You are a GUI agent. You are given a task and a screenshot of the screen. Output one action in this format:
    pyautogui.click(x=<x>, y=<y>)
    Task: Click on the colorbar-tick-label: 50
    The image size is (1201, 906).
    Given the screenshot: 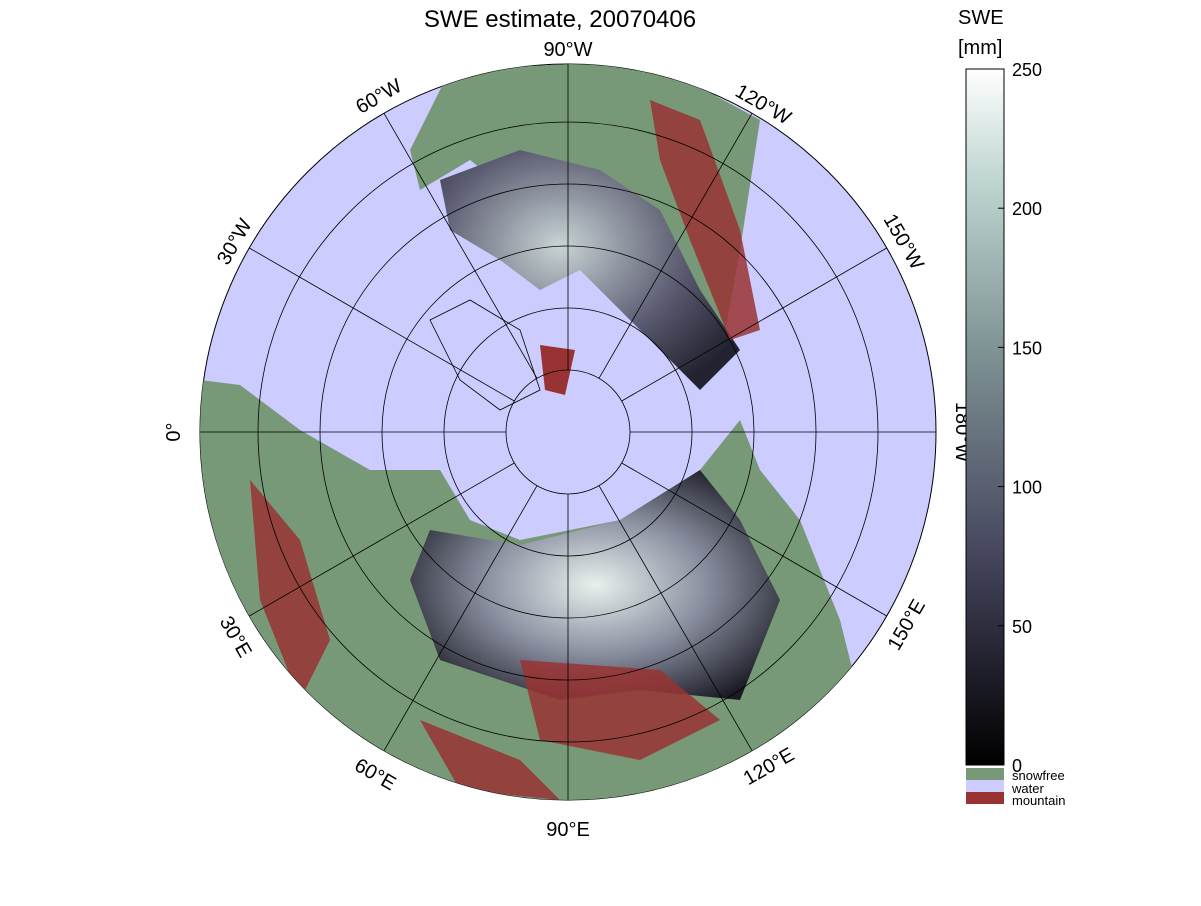 What is the action you would take?
    pyautogui.click(x=1022, y=627)
    